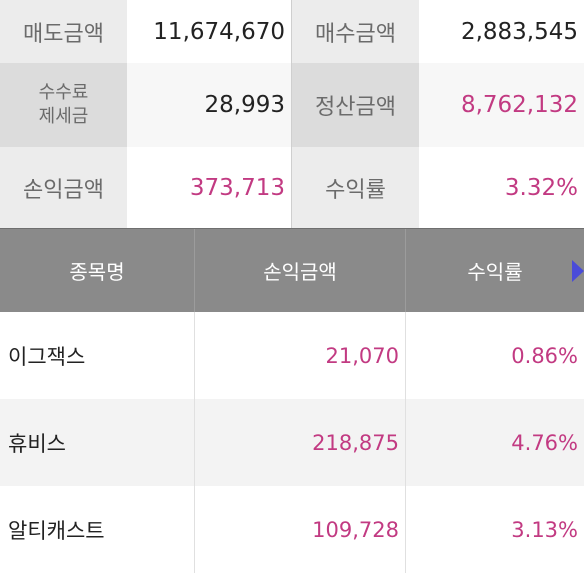 The image size is (584, 580). I want to click on column-header-stock-name: 종목명, so click(97, 270).